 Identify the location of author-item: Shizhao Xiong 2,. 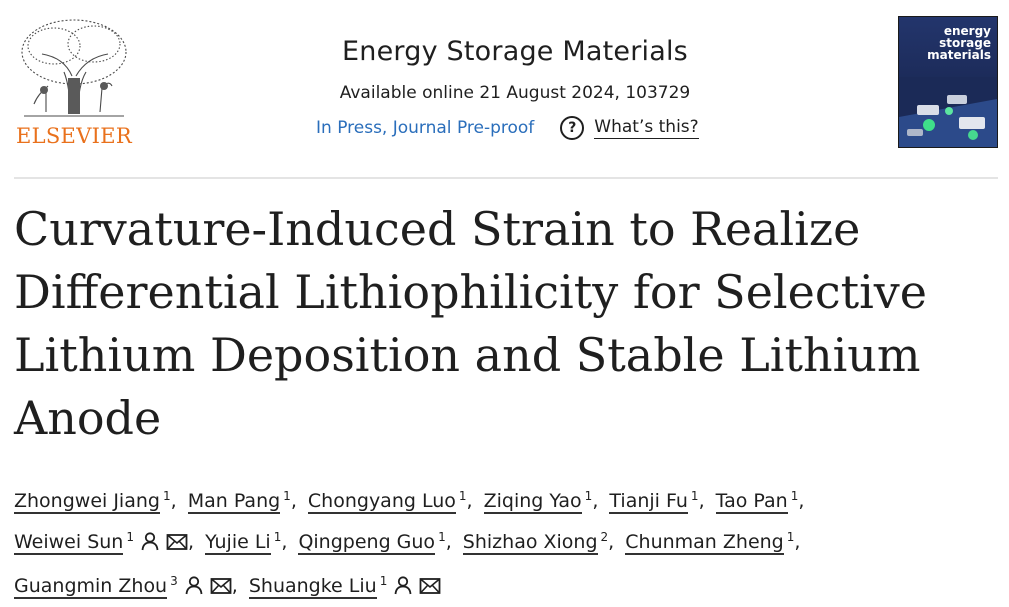
(540, 542).